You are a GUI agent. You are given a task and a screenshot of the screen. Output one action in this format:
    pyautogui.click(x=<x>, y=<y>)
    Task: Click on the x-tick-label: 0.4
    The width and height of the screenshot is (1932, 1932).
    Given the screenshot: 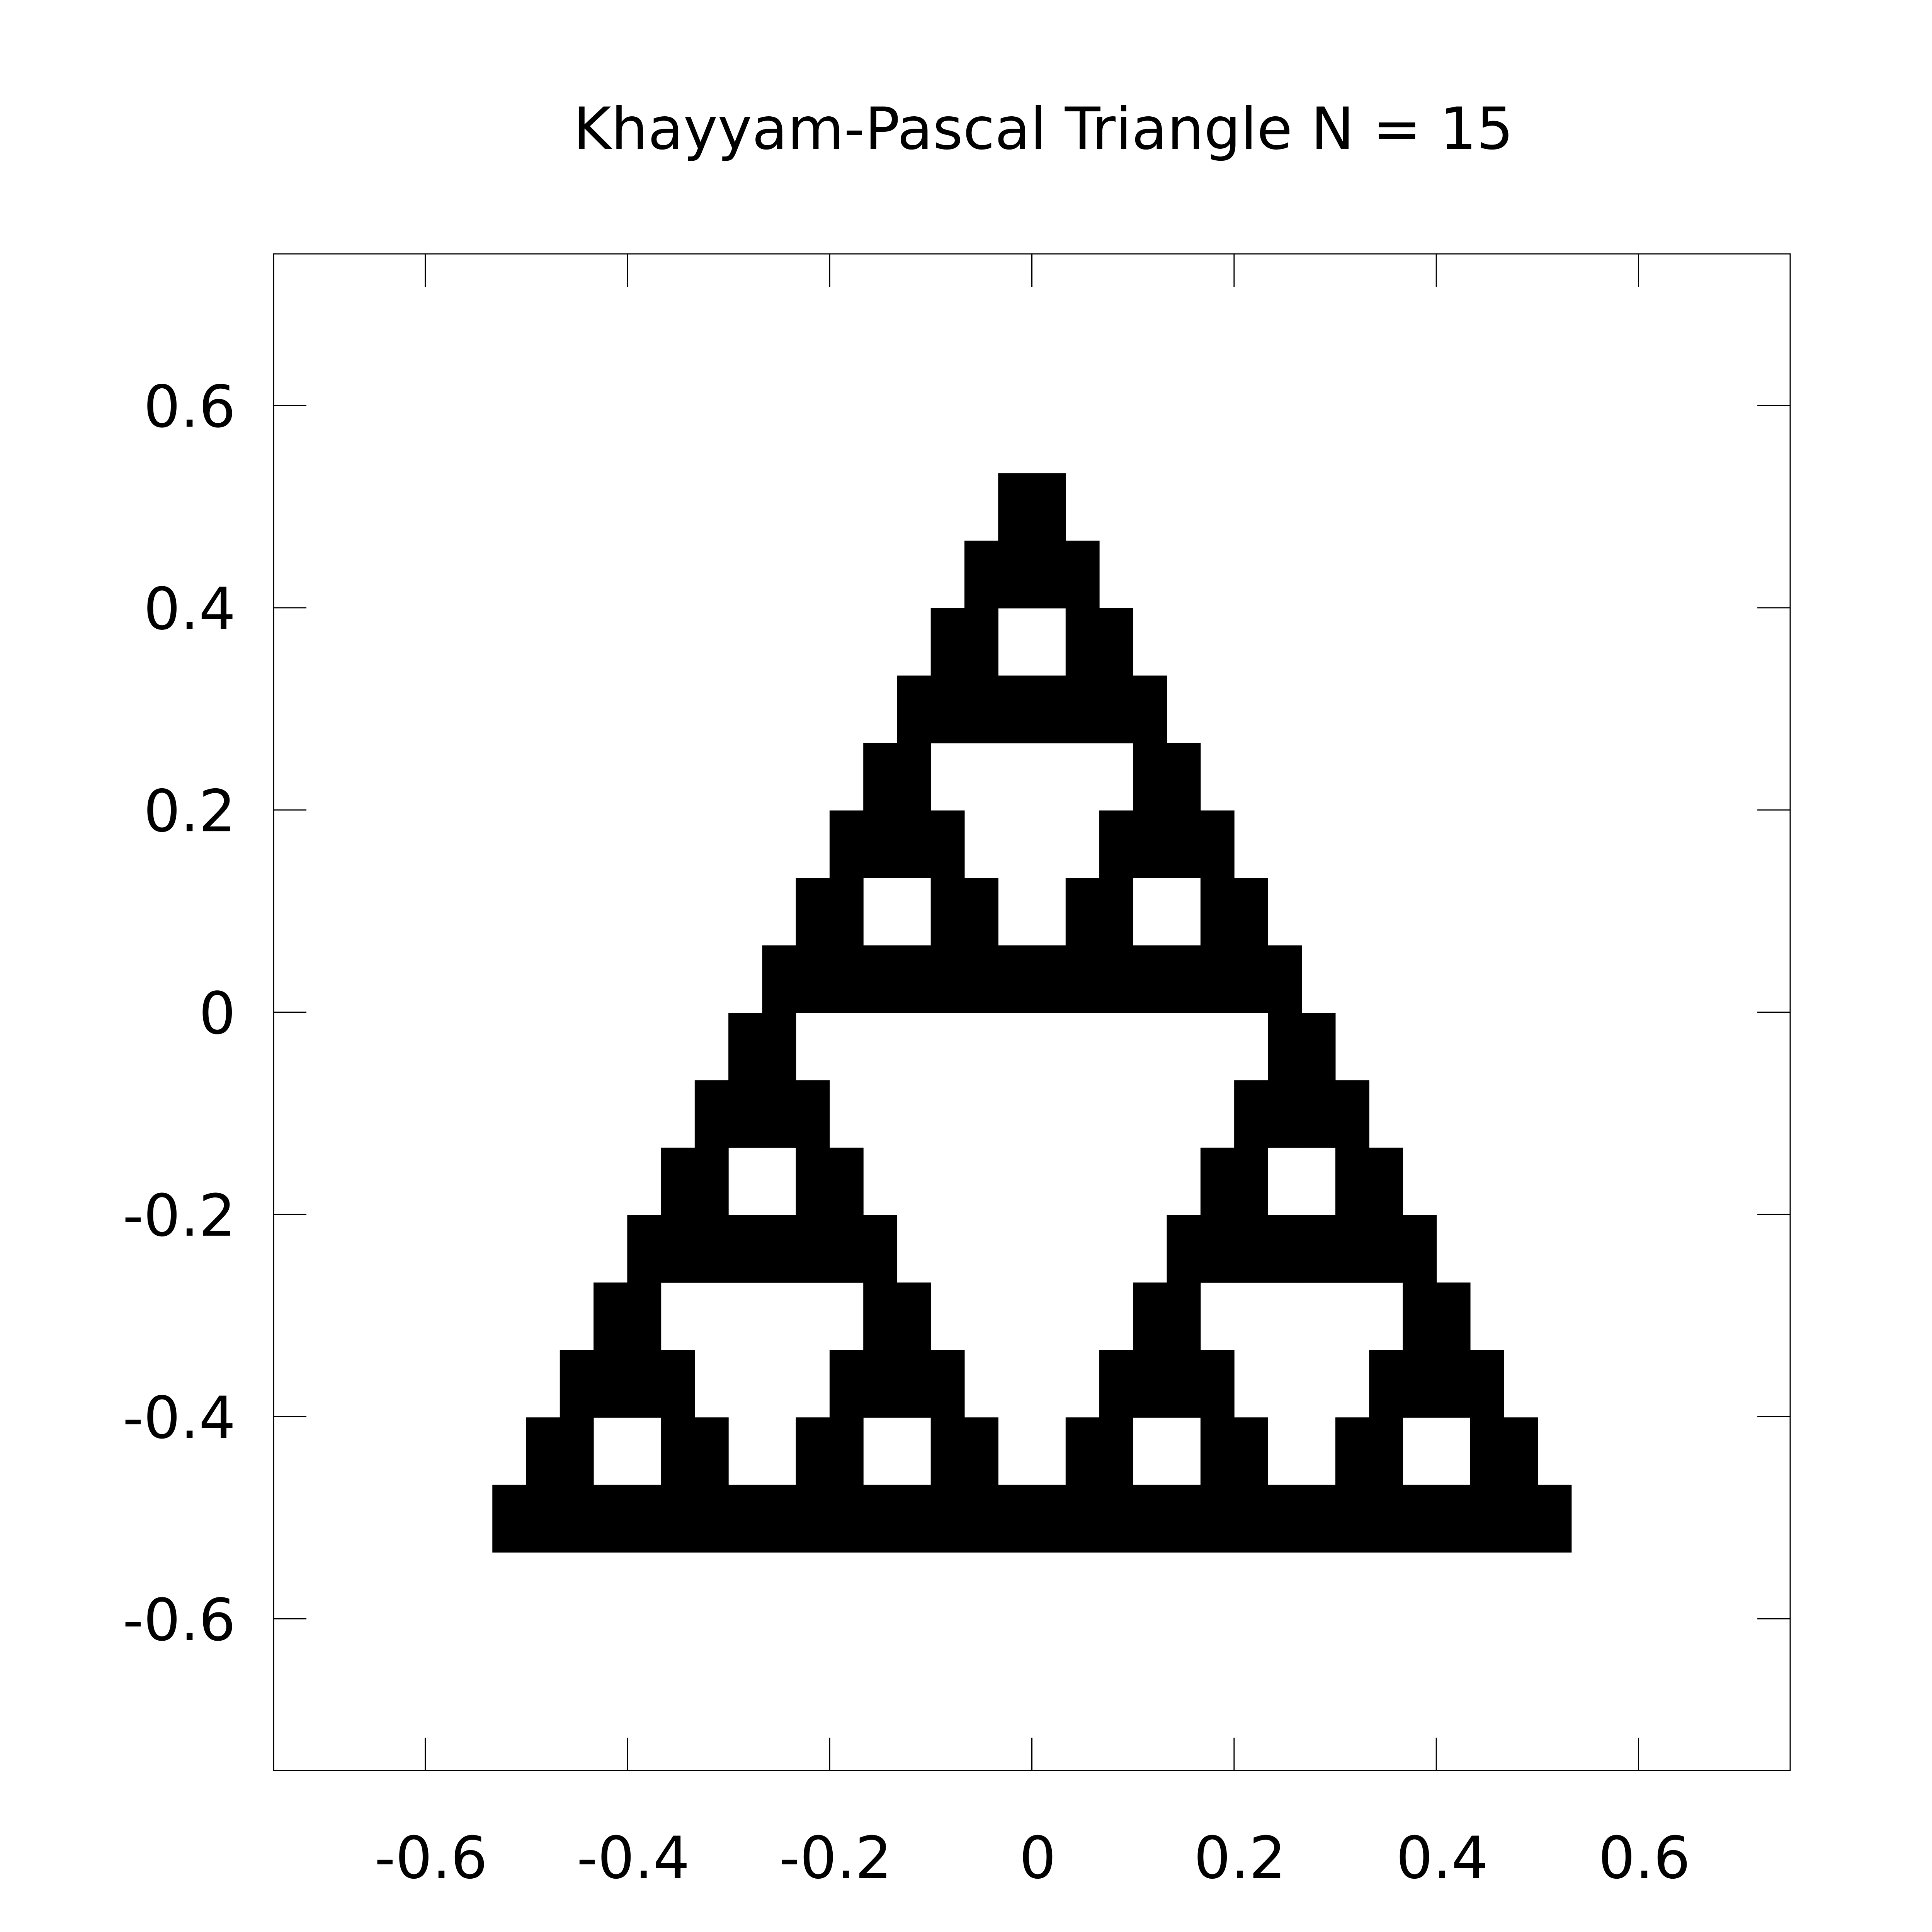 What is the action you would take?
    pyautogui.click(x=1442, y=1858)
    